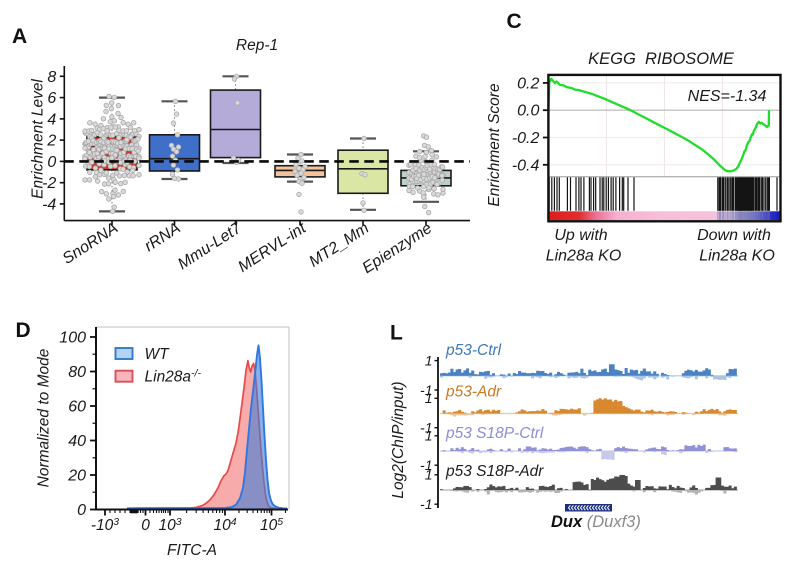  Describe the element at coordinates (528, 83) in the screenshot. I see `svg-text: 0.2` at that location.